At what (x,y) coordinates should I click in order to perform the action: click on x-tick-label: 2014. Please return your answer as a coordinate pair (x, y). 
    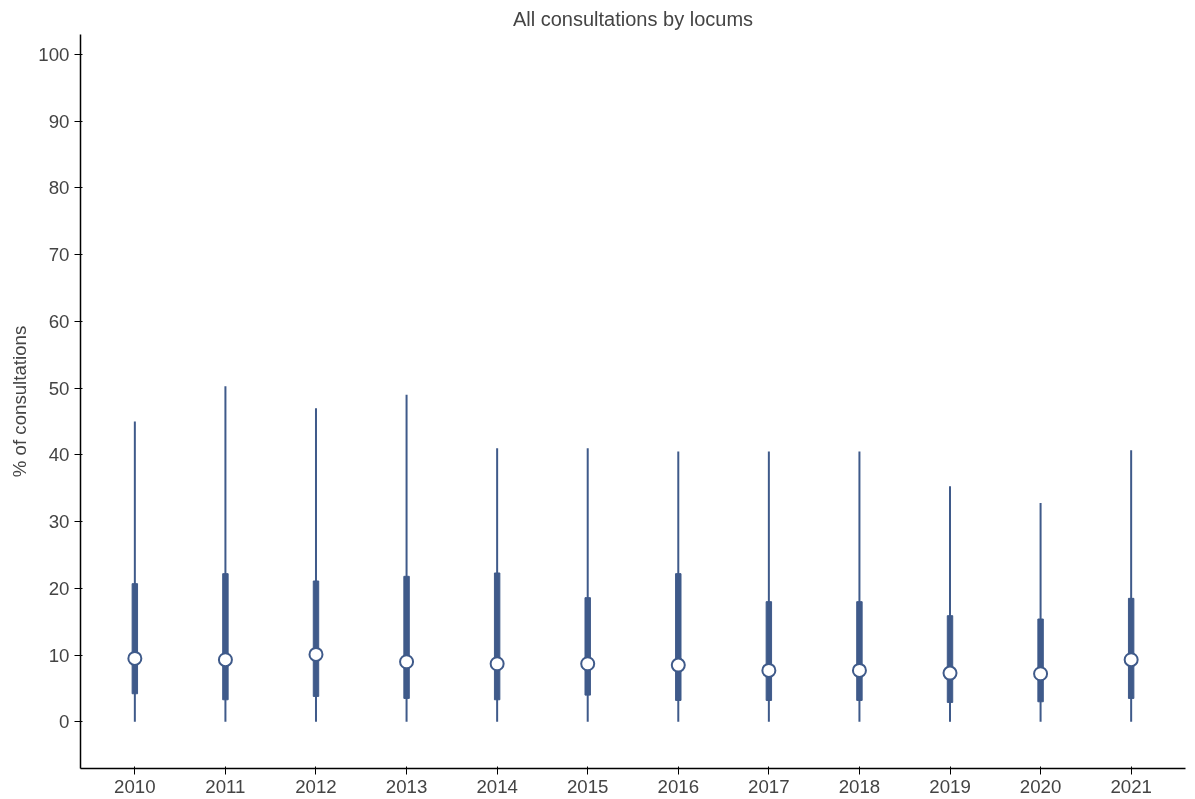
    Looking at the image, I should click on (497, 786).